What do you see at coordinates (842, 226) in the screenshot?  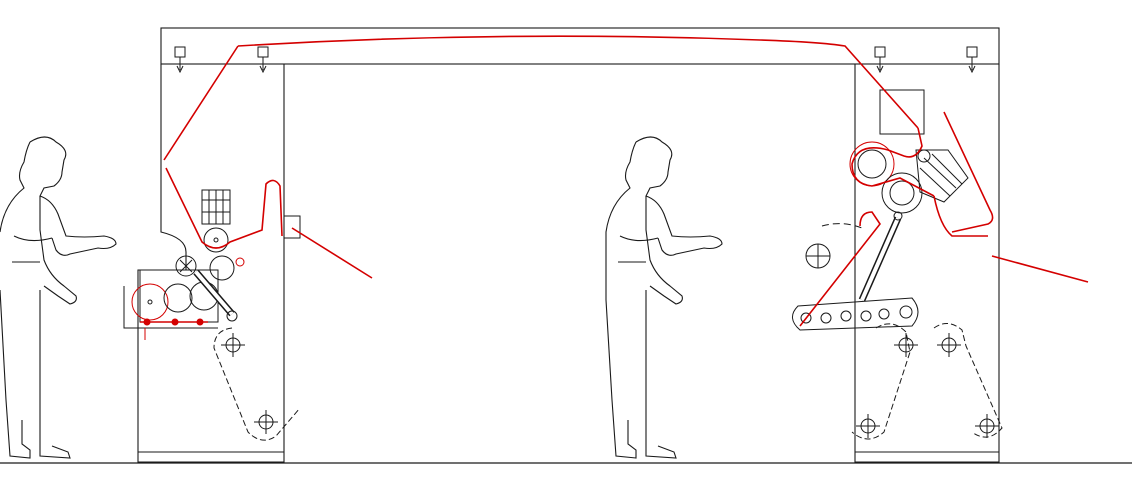 I see `swing-arc` at bounding box center [842, 226].